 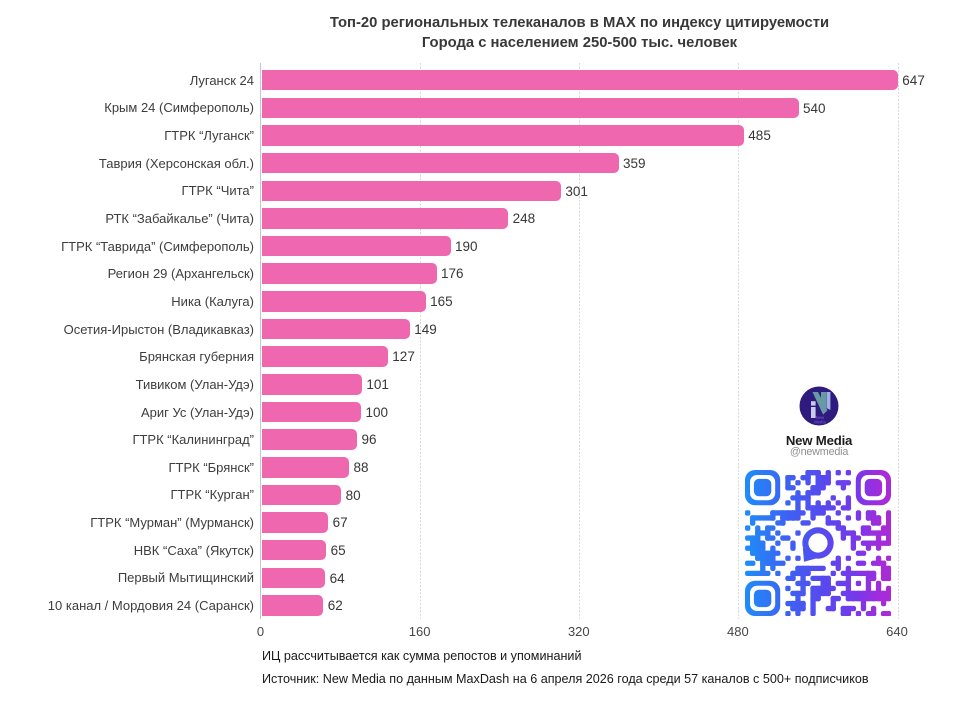 What do you see at coordinates (820, 422) in the screenshot?
I see `svg-text: Media` at bounding box center [820, 422].